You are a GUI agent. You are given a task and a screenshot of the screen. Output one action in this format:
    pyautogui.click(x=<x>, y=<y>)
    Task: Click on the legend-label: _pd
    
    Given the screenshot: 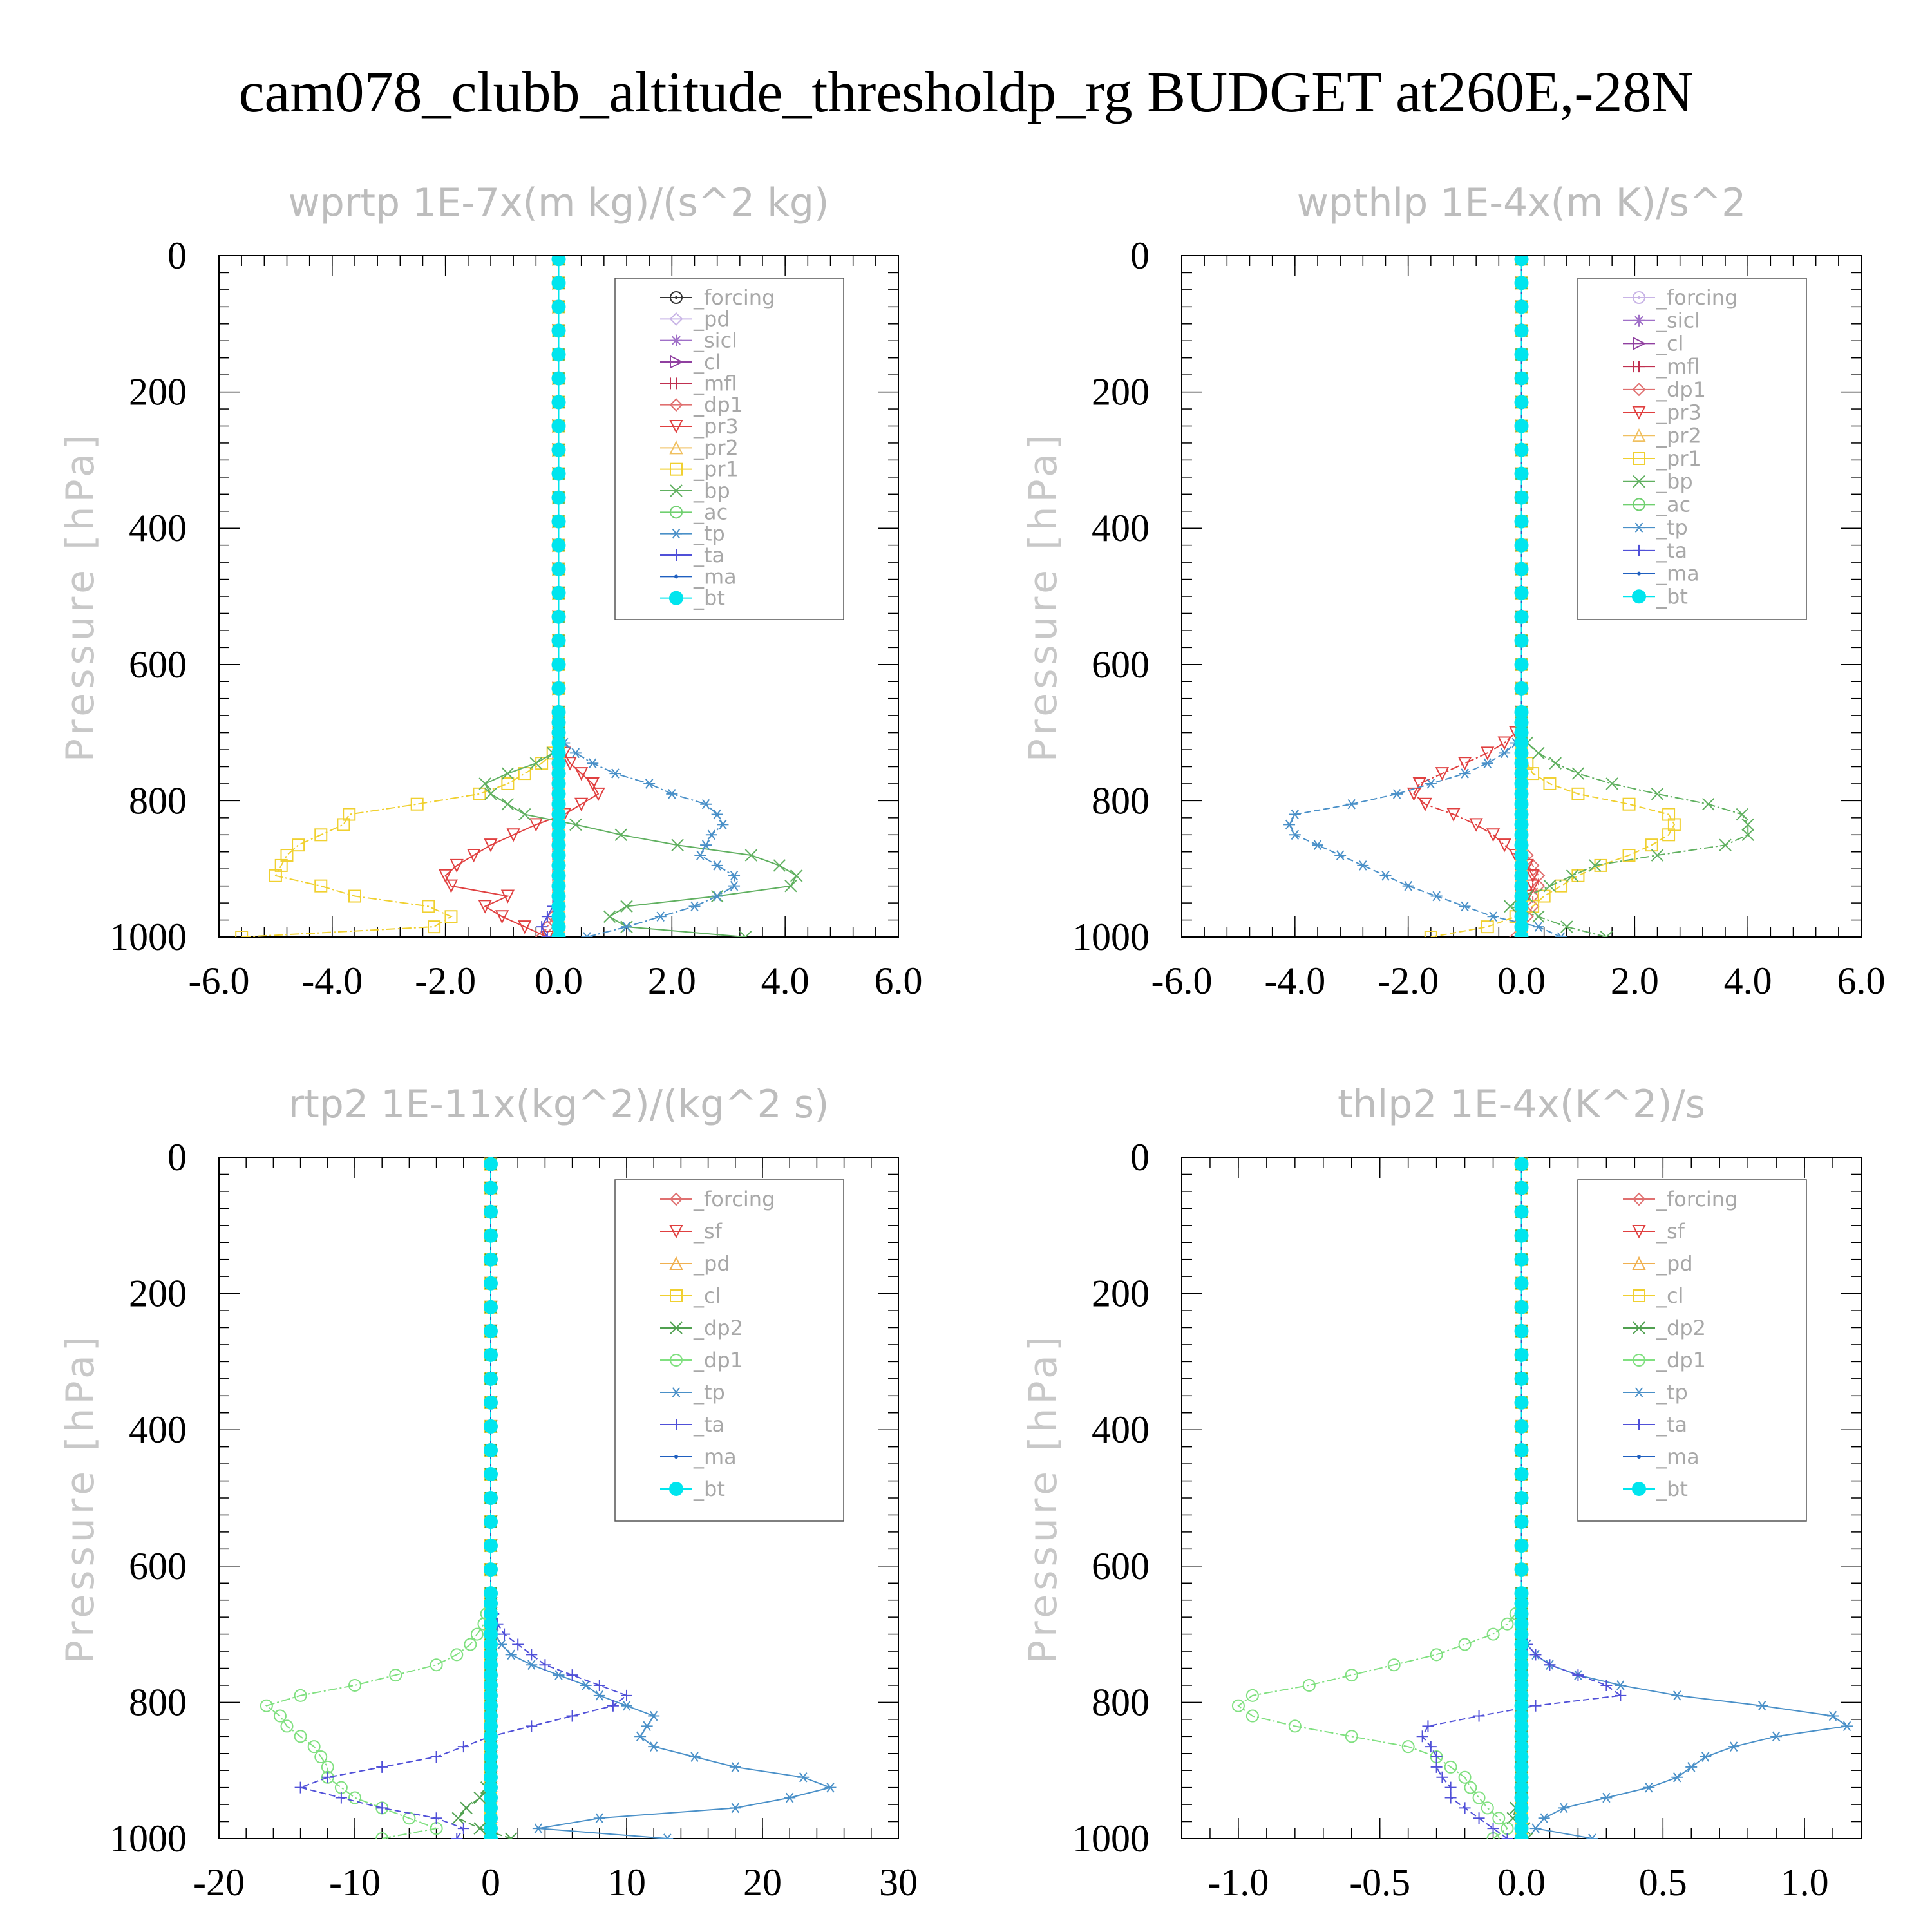 What is the action you would take?
    pyautogui.click(x=1675, y=1263)
    